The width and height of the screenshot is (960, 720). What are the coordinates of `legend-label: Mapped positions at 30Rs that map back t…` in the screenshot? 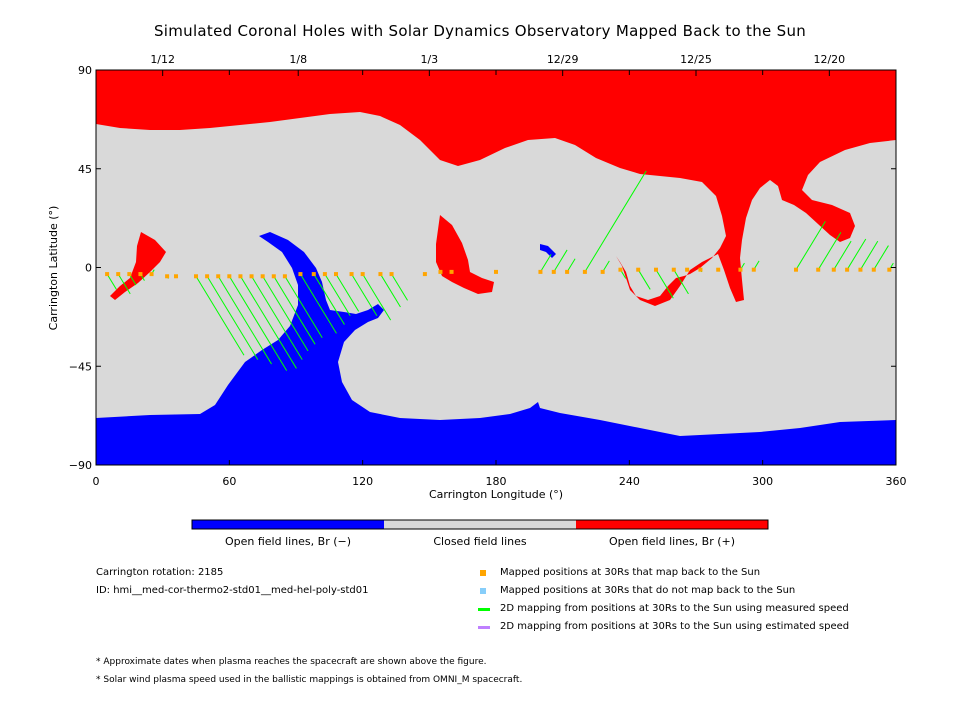 It's located at (630, 572).